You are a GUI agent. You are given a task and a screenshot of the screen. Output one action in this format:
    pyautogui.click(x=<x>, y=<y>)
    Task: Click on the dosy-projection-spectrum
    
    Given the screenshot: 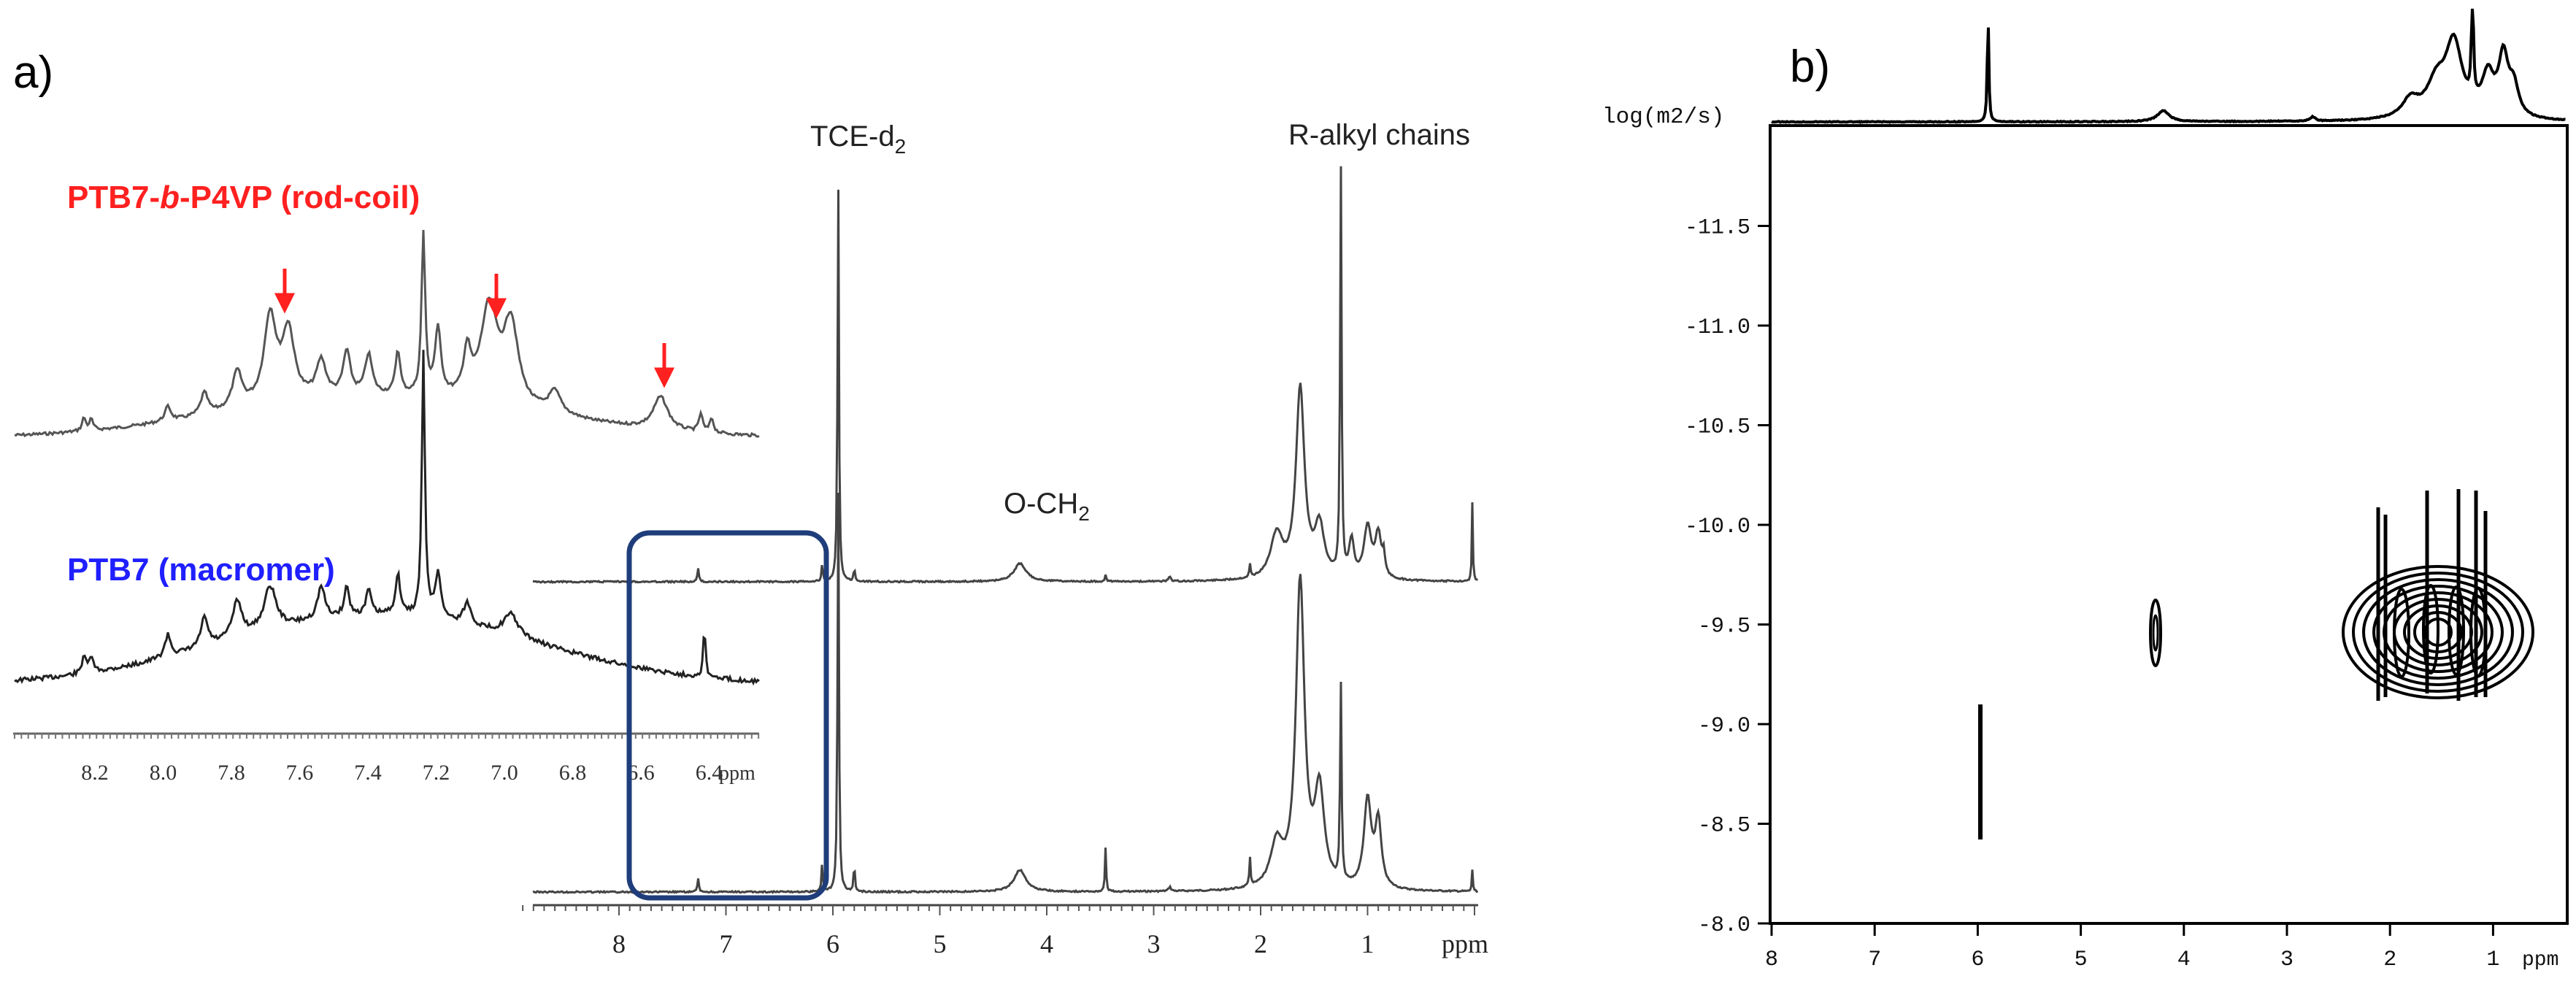 What is the action you would take?
    pyautogui.click(x=2168, y=66)
    